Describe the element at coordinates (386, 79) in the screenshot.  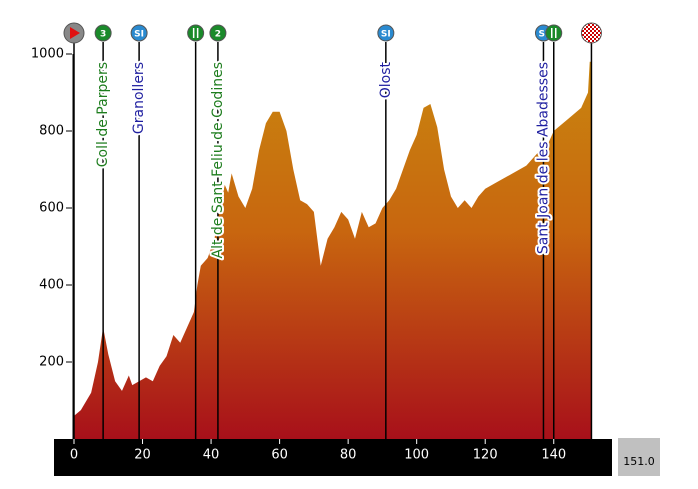
I see `marker-label: Olost` at that location.